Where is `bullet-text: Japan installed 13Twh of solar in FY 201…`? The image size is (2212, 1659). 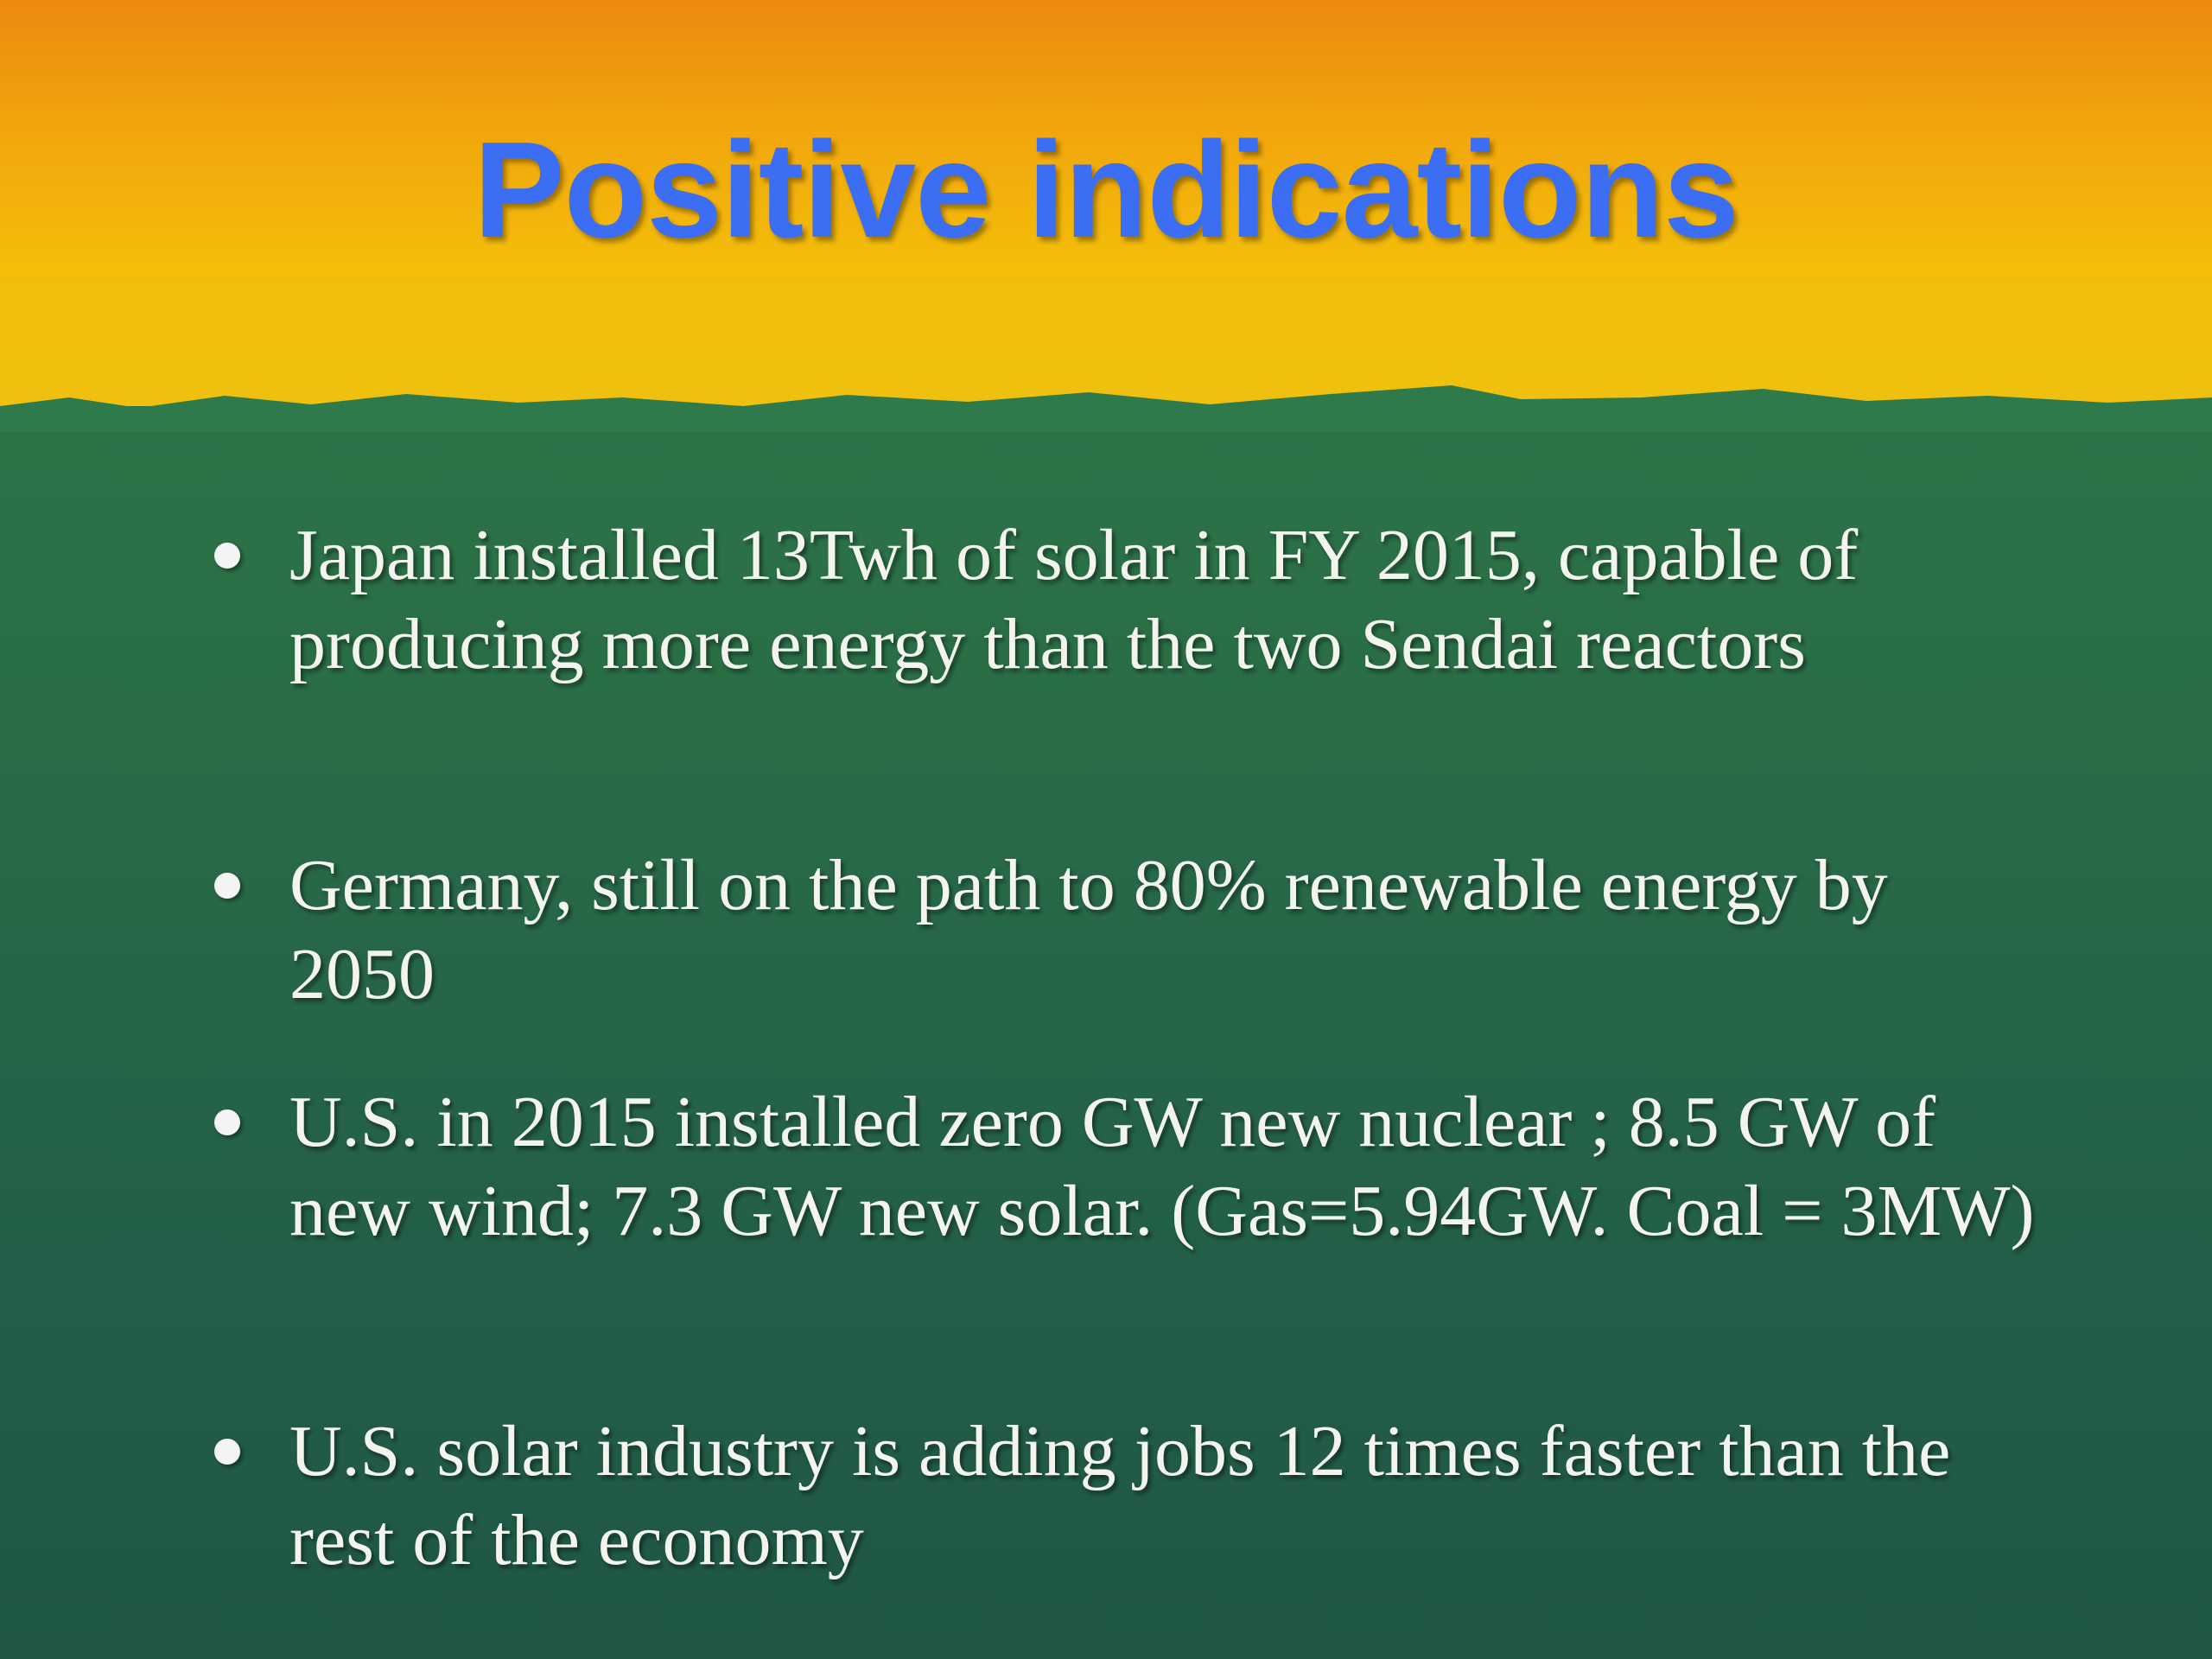 bullet-text: Japan installed 13Twh of solar in FY 201… is located at coordinates (1074, 599).